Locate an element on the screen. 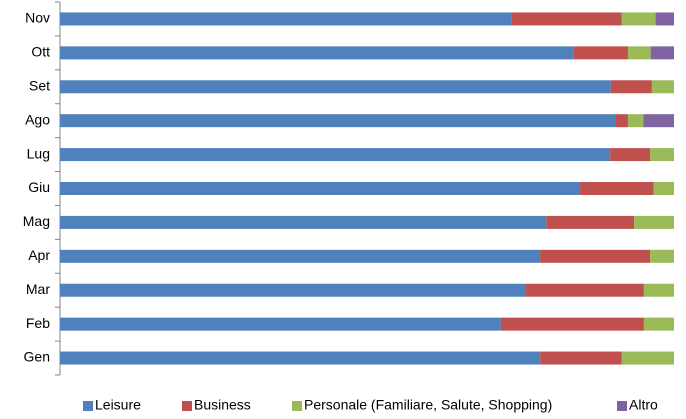 The image size is (686, 419). y-tick-label: Set is located at coordinates (39, 85).